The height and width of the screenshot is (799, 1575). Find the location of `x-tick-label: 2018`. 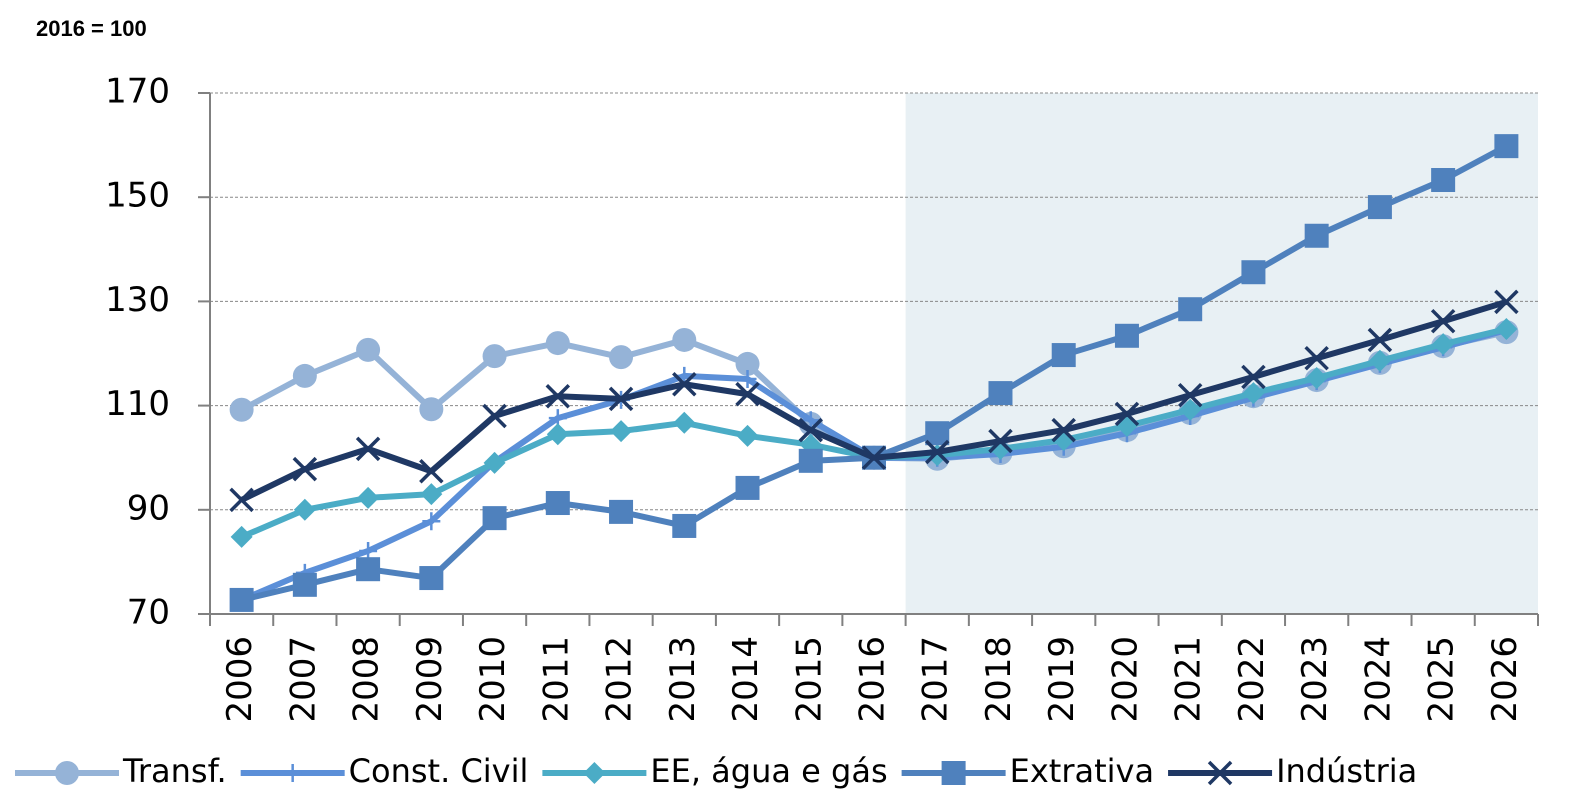

x-tick-label: 2018 is located at coordinates (999, 679).